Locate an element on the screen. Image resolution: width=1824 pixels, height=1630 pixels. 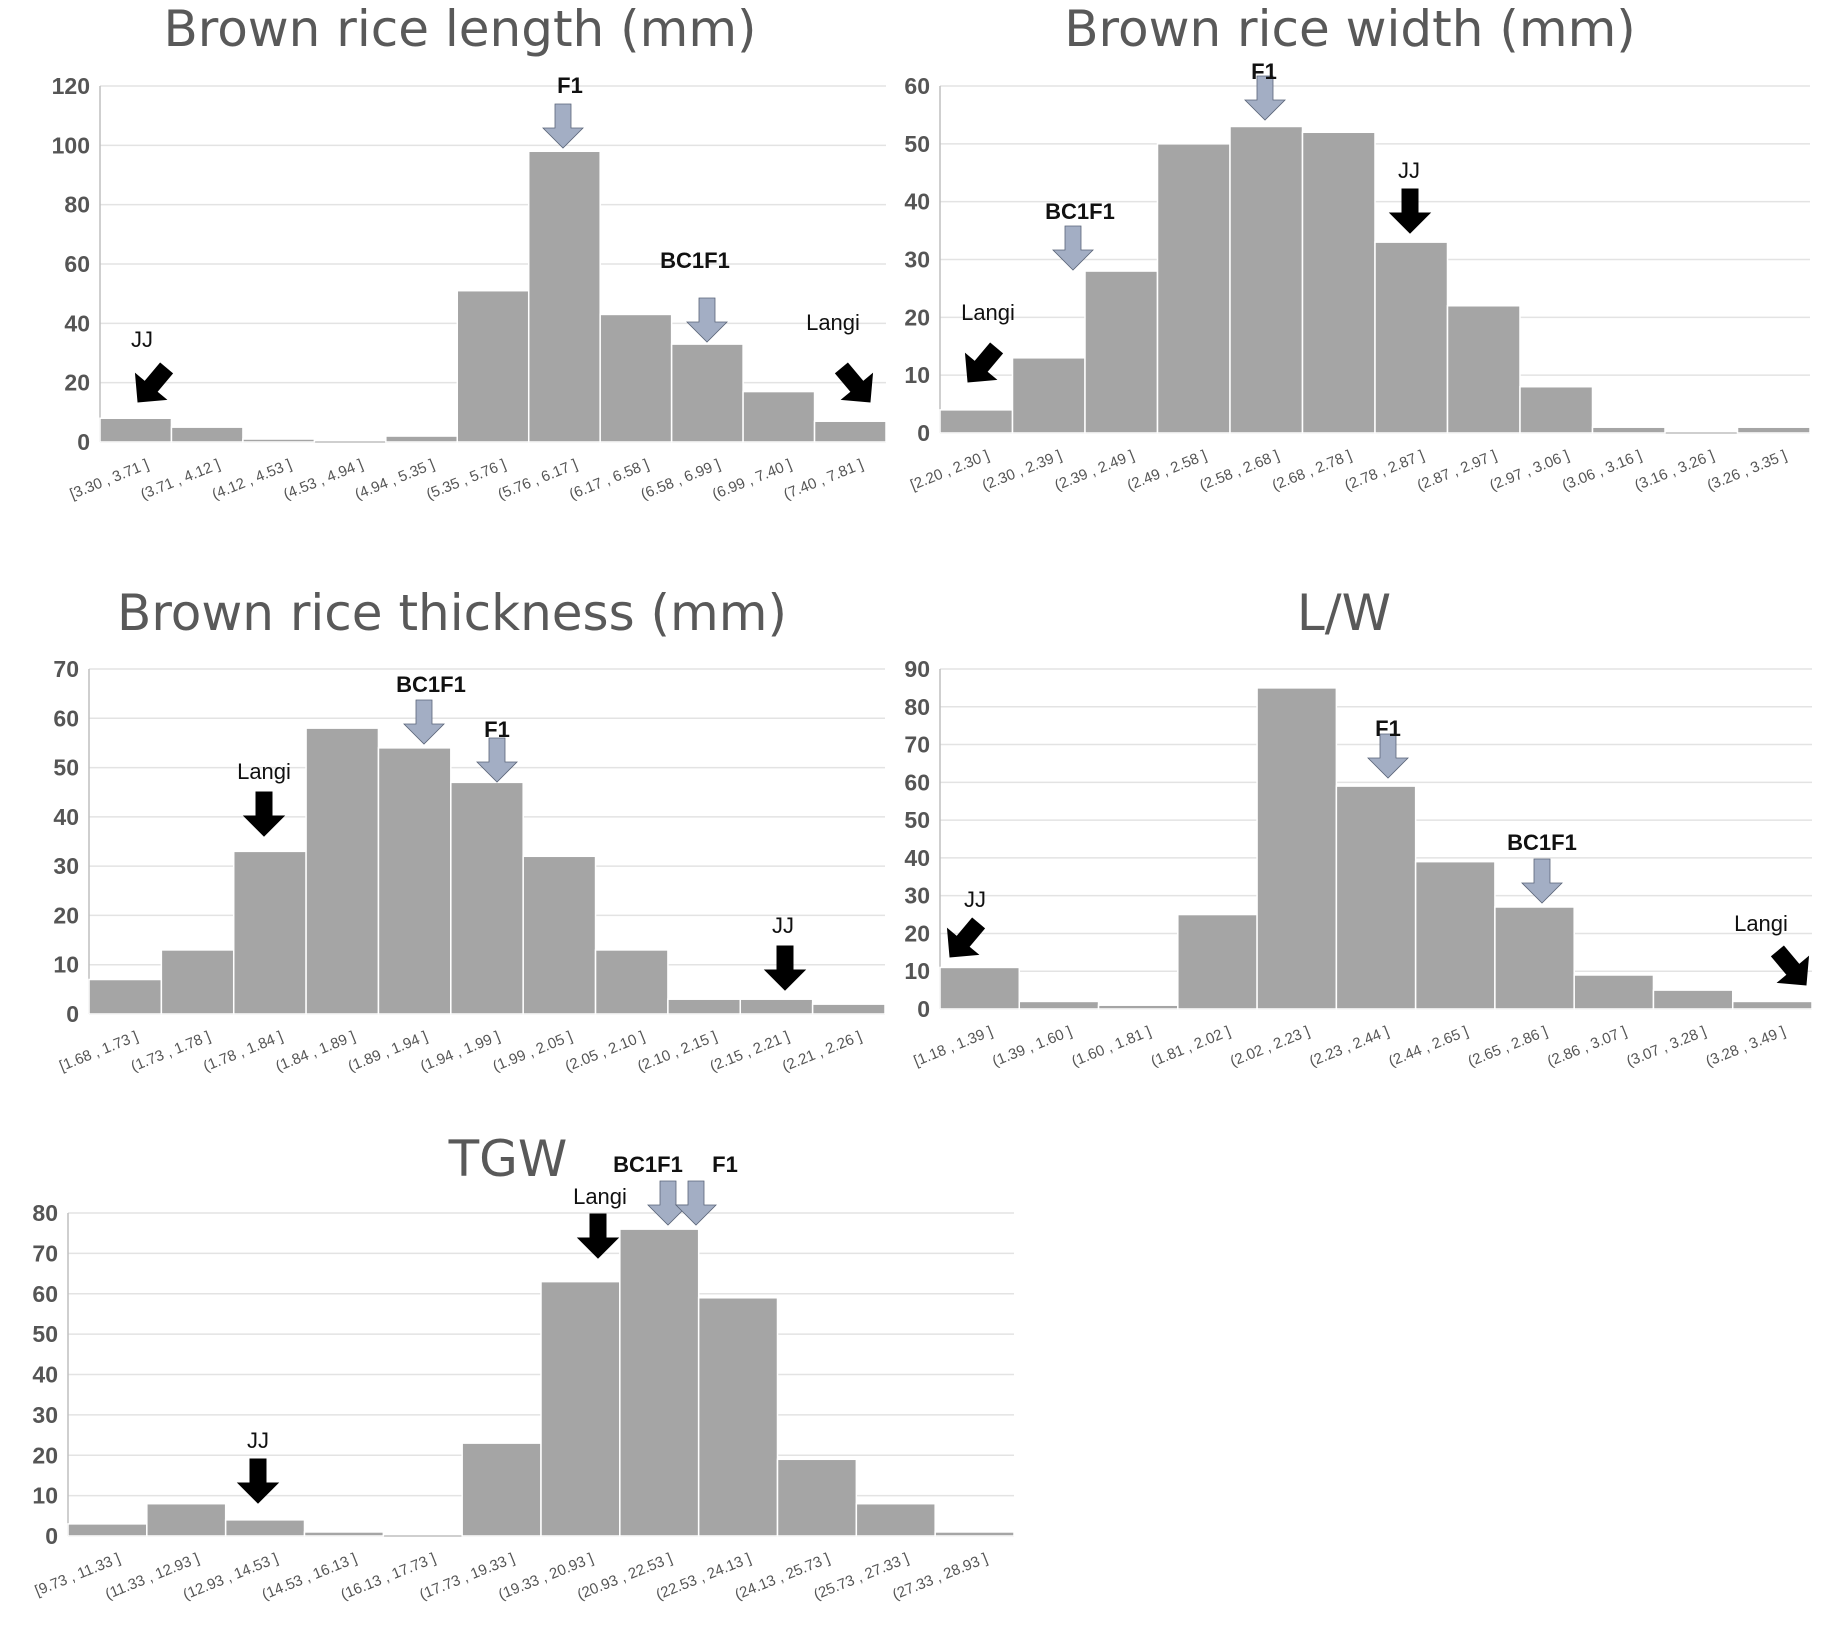
x-tick-label: [1.18 , 1.39 ] is located at coordinates (953, 1046).